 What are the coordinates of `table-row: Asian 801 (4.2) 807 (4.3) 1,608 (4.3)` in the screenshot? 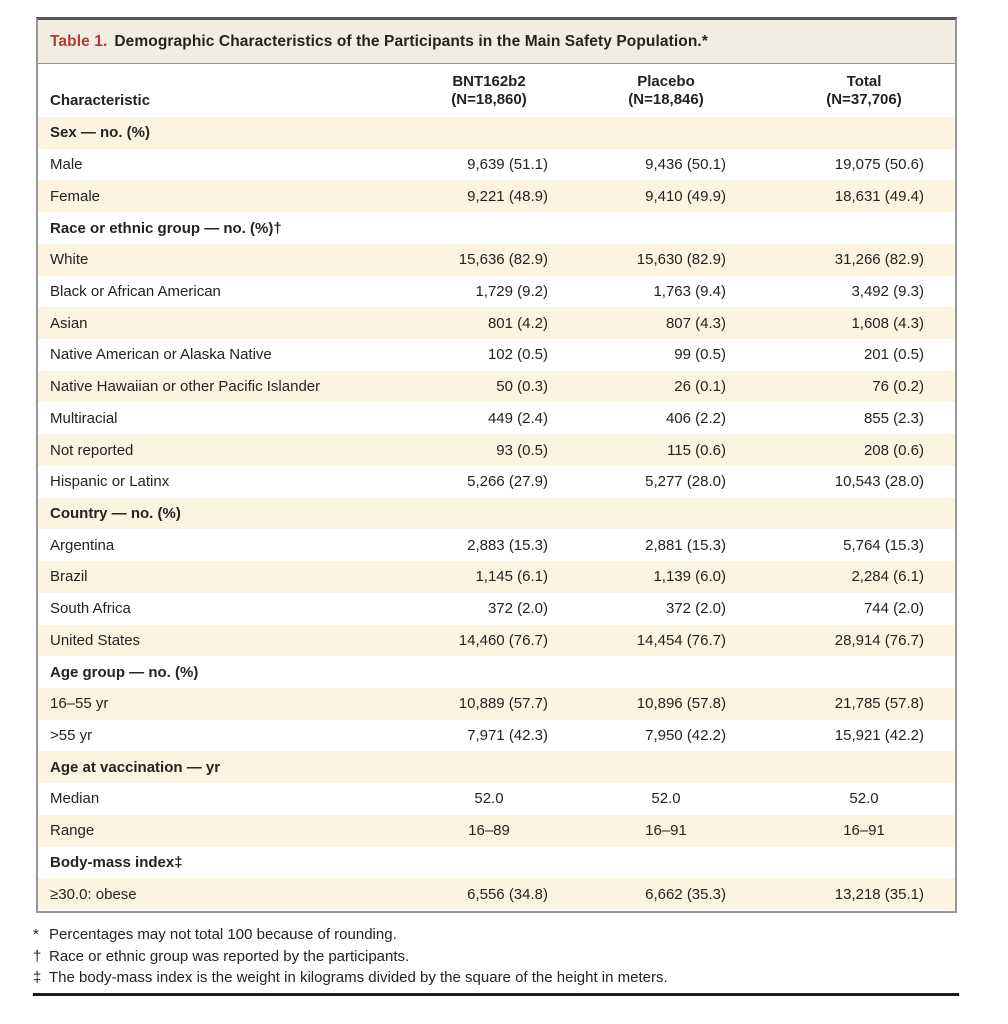 It's located at (496, 323).